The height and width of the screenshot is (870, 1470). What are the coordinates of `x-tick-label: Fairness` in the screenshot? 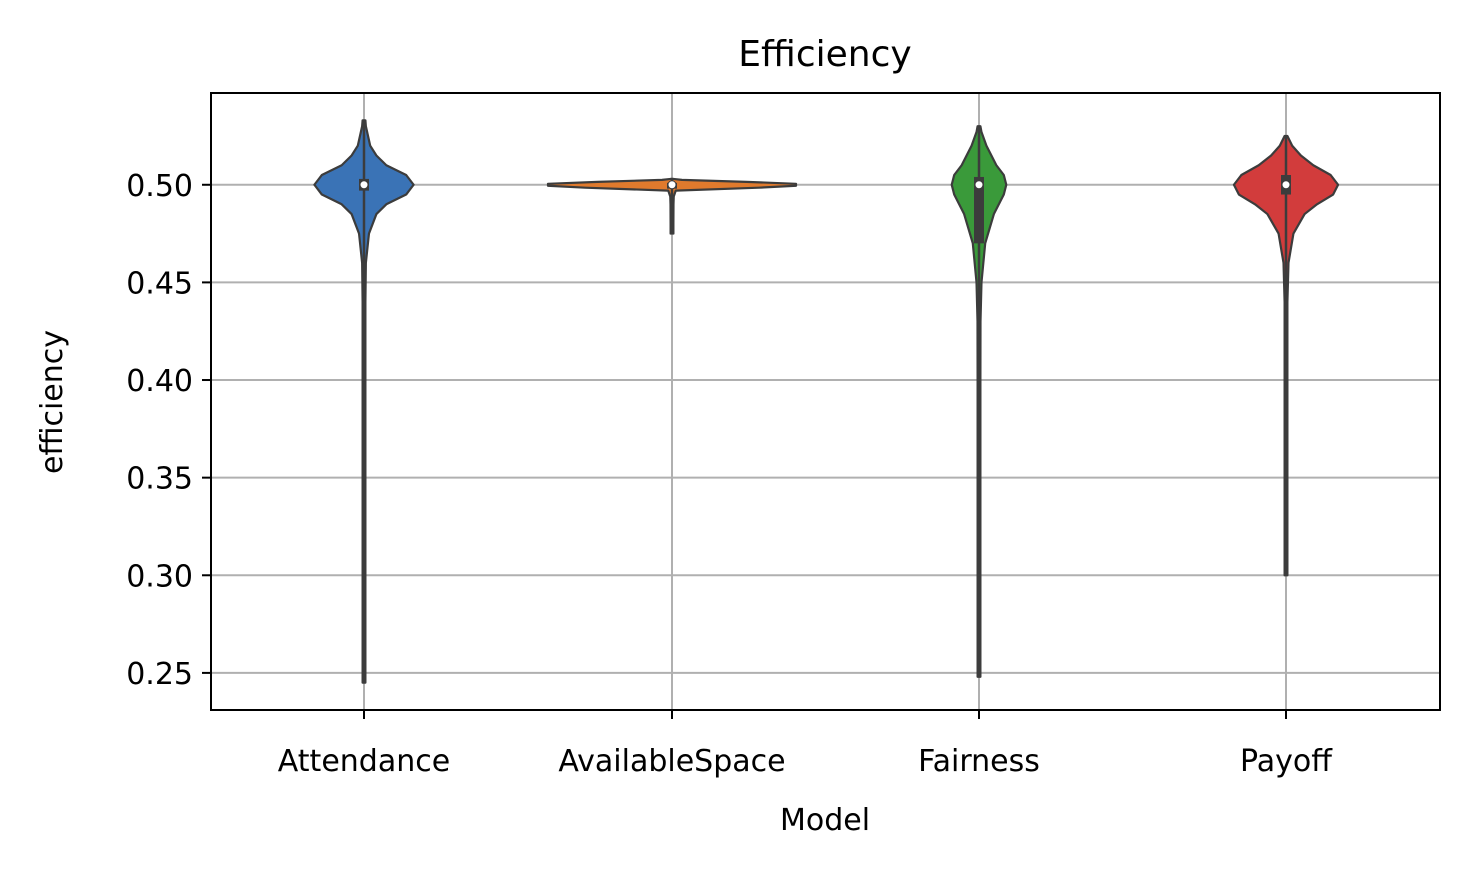 It's located at (979, 761).